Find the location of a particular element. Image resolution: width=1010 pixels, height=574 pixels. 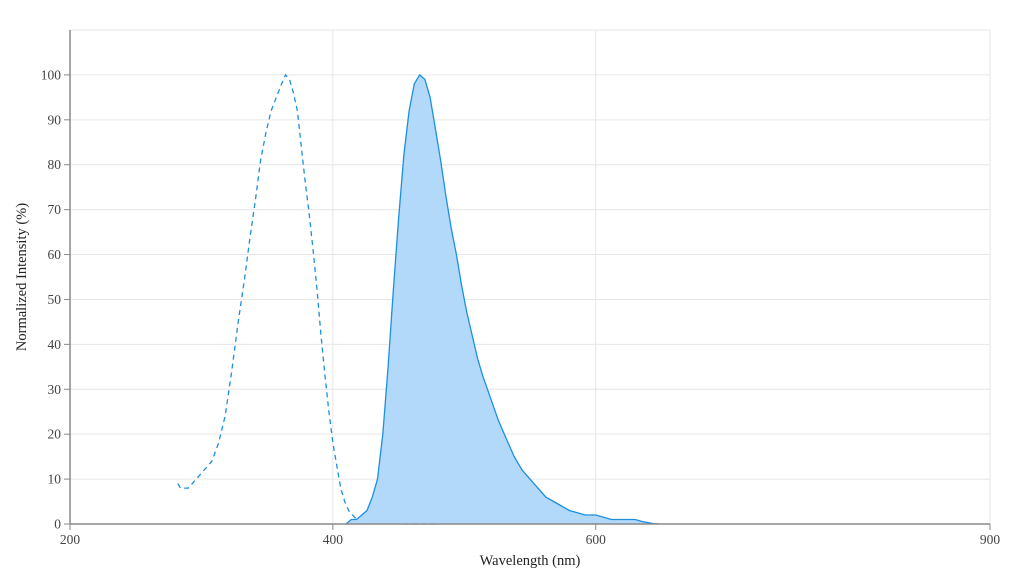

y-tick-label: 30 is located at coordinates (55, 389).